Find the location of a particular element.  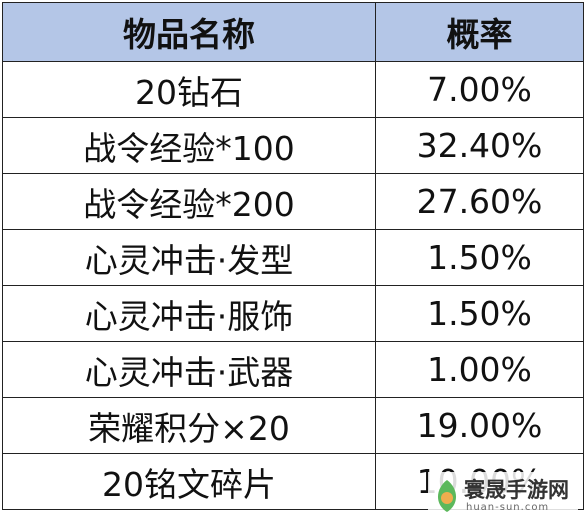

probability: 27.60% is located at coordinates (479, 201).